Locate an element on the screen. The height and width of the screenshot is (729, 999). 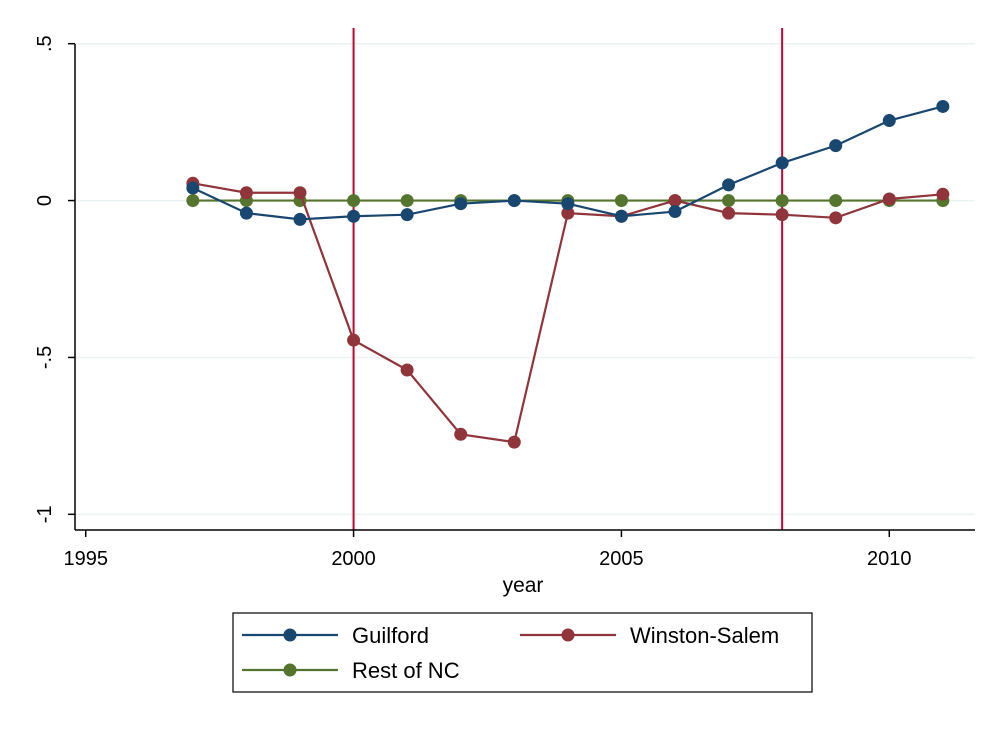
x-tick-label: 2005 is located at coordinates (621, 559).